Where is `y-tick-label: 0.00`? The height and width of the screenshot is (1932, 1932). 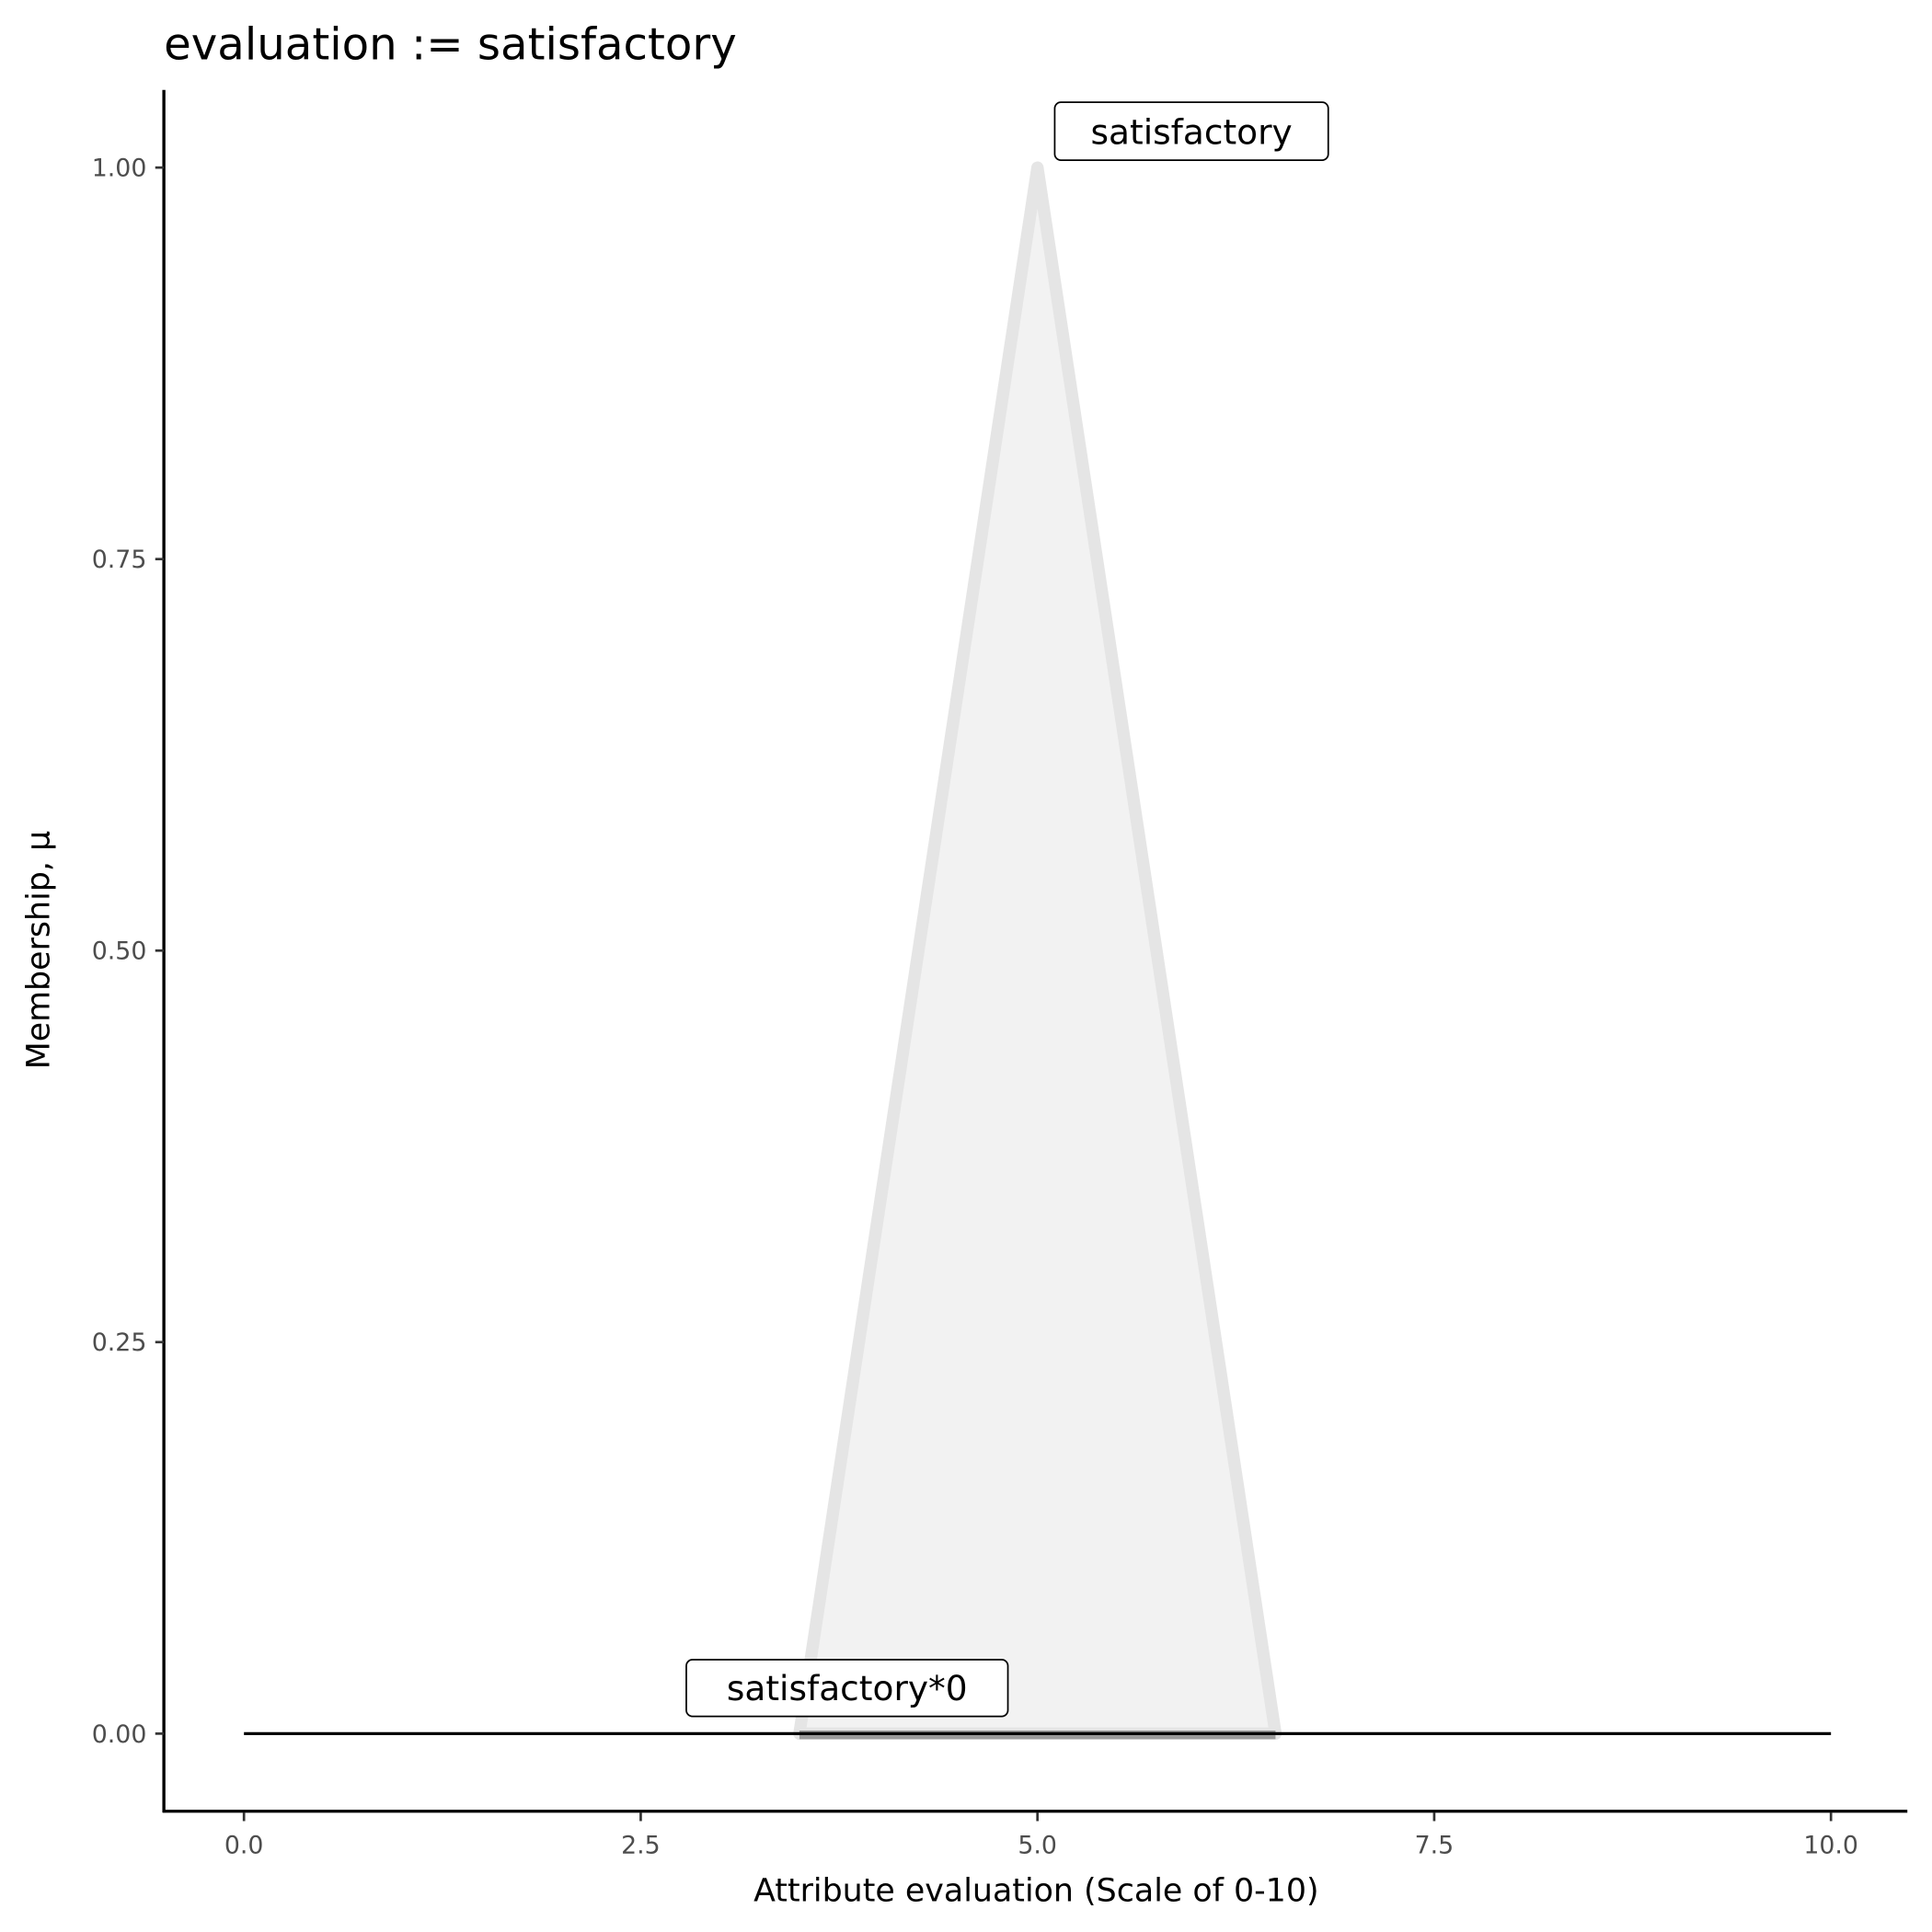
y-tick-label: 0.00 is located at coordinates (120, 1734).